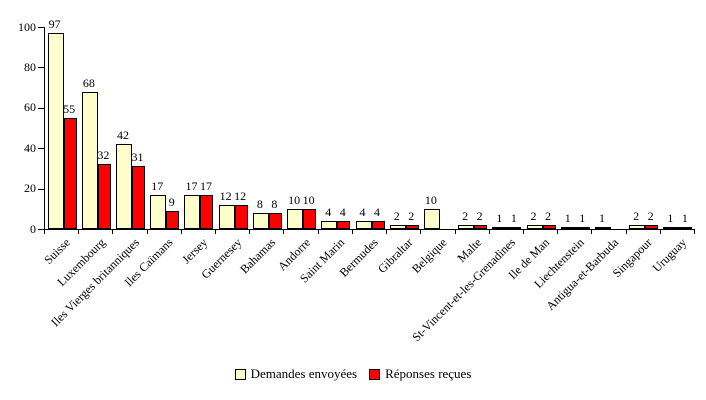 Image resolution: width=706 pixels, height=400 pixels. I want to click on value-label: 31, so click(137, 157).